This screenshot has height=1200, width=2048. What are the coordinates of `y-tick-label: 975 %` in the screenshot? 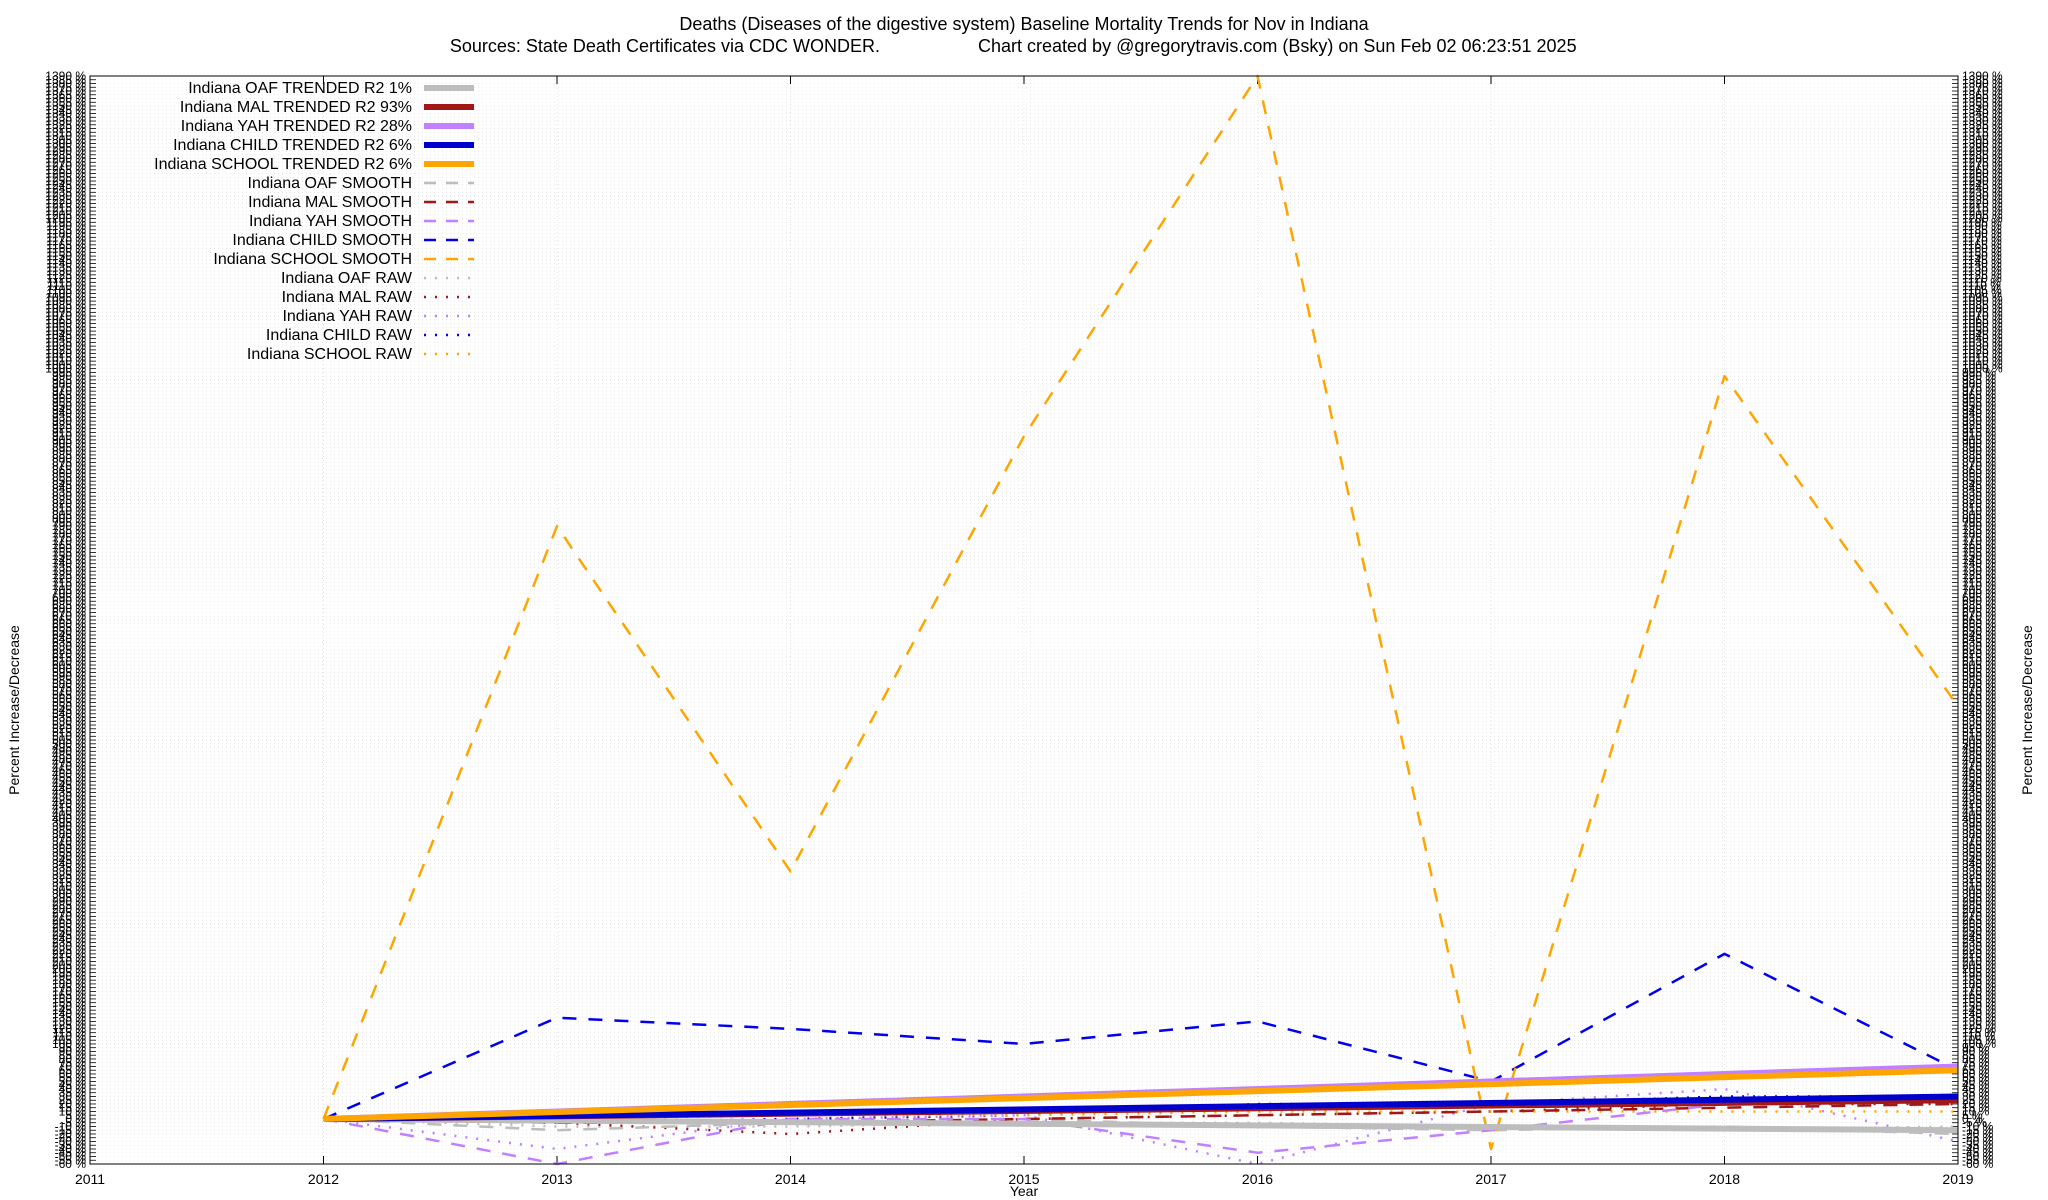 It's located at (69, 387).